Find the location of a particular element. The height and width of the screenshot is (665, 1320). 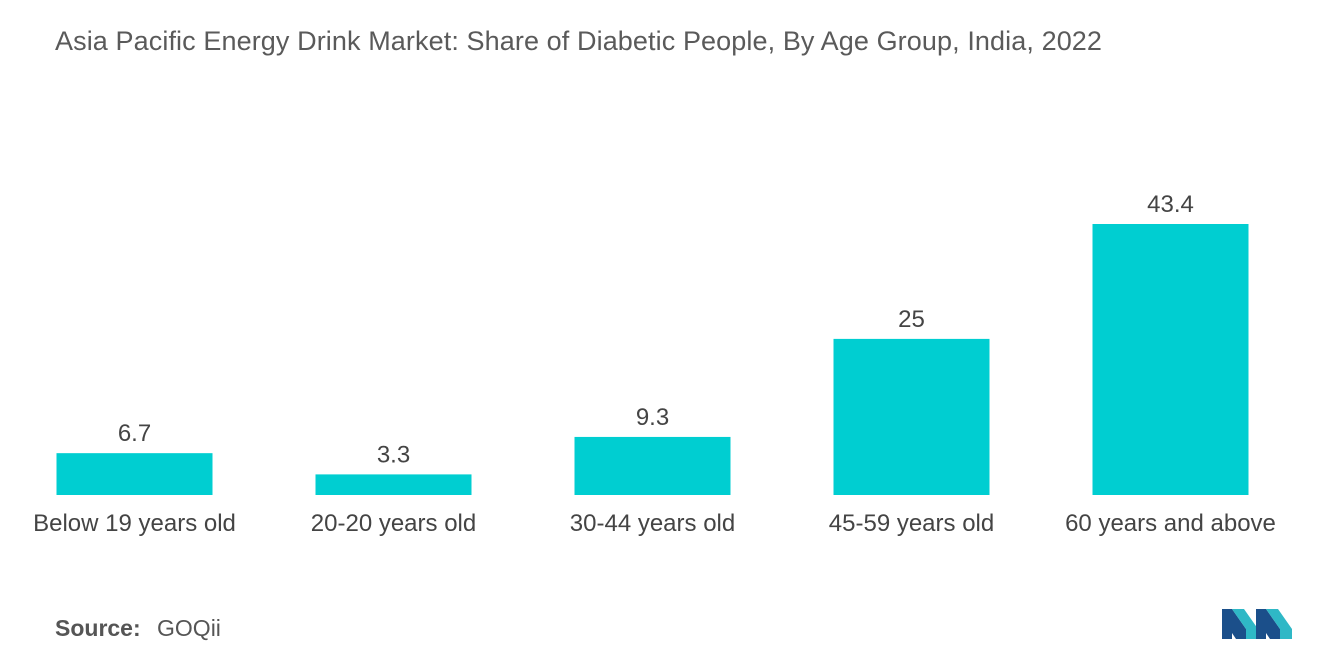

category-label-1: 20-20 years old is located at coordinates (393, 523).